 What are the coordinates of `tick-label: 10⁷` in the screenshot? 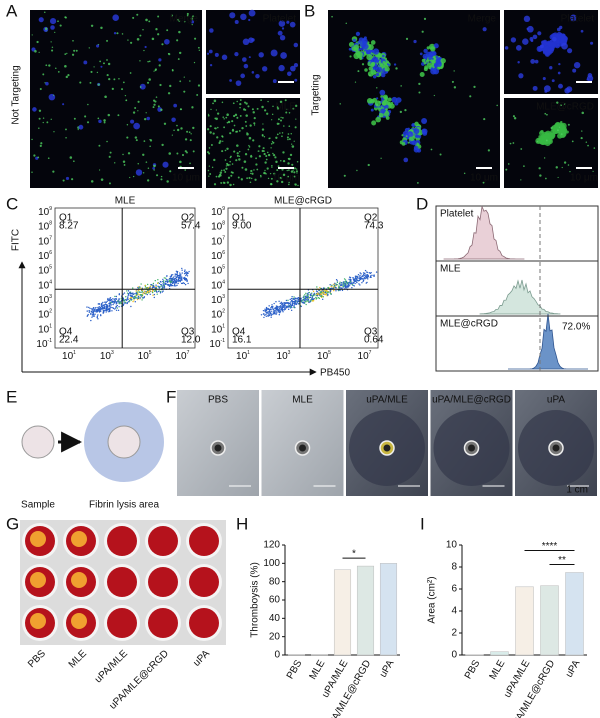 It's located at (218, 241).